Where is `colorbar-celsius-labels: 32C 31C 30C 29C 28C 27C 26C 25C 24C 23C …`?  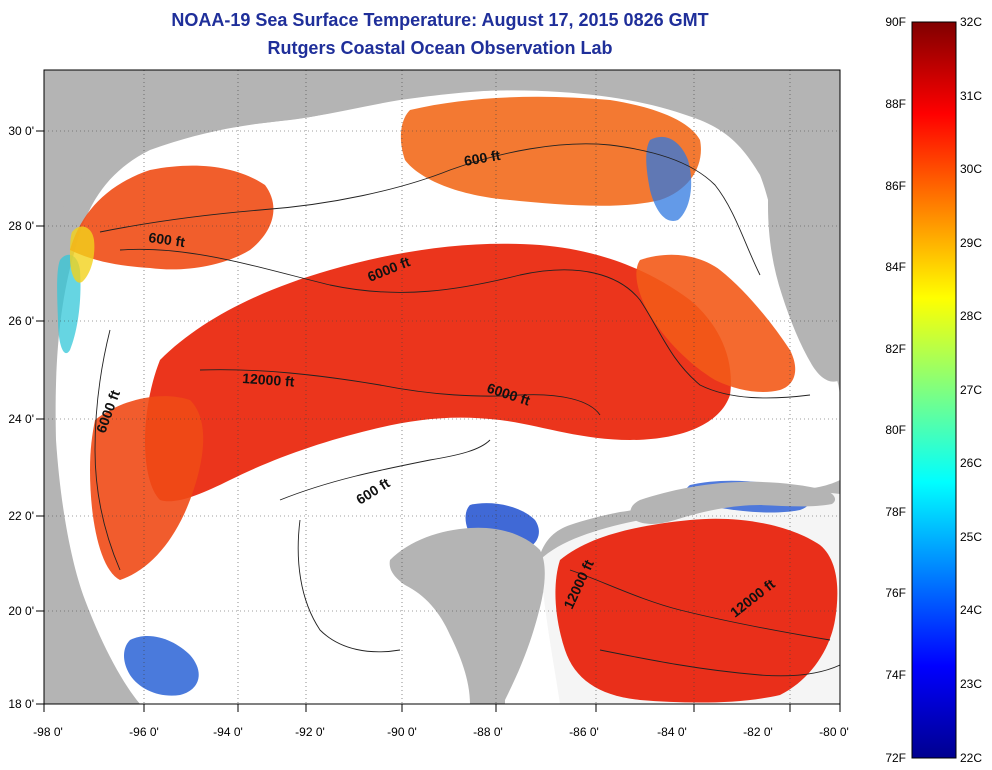
colorbar-celsius-labels: 32C 31C 30C 29C 28C 27C 26C 25C 24C 23C … is located at coordinates (971, 390).